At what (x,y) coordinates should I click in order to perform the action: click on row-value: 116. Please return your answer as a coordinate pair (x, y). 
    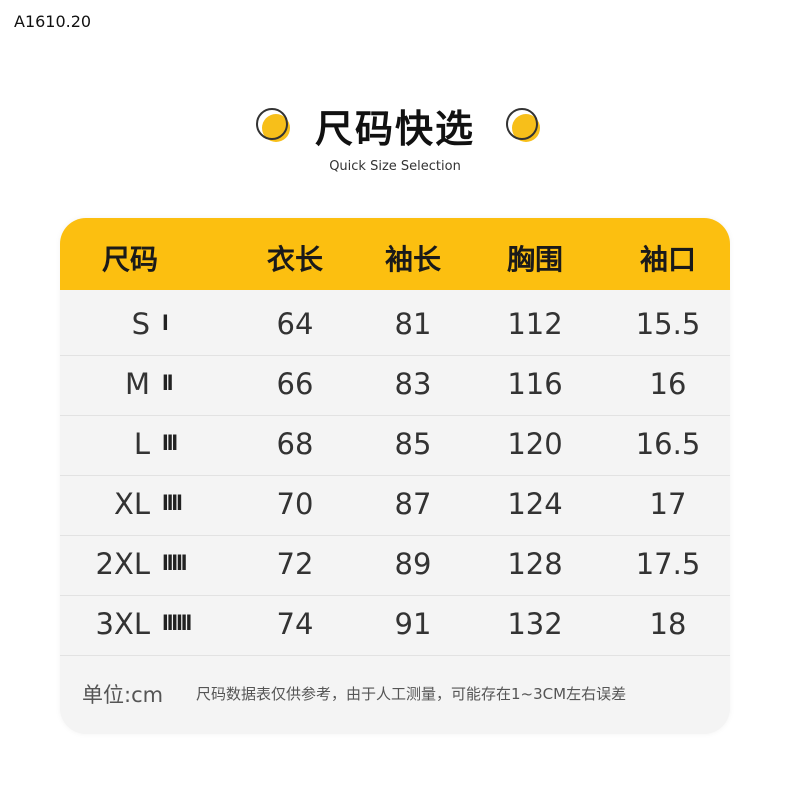
    Looking at the image, I should click on (535, 384).